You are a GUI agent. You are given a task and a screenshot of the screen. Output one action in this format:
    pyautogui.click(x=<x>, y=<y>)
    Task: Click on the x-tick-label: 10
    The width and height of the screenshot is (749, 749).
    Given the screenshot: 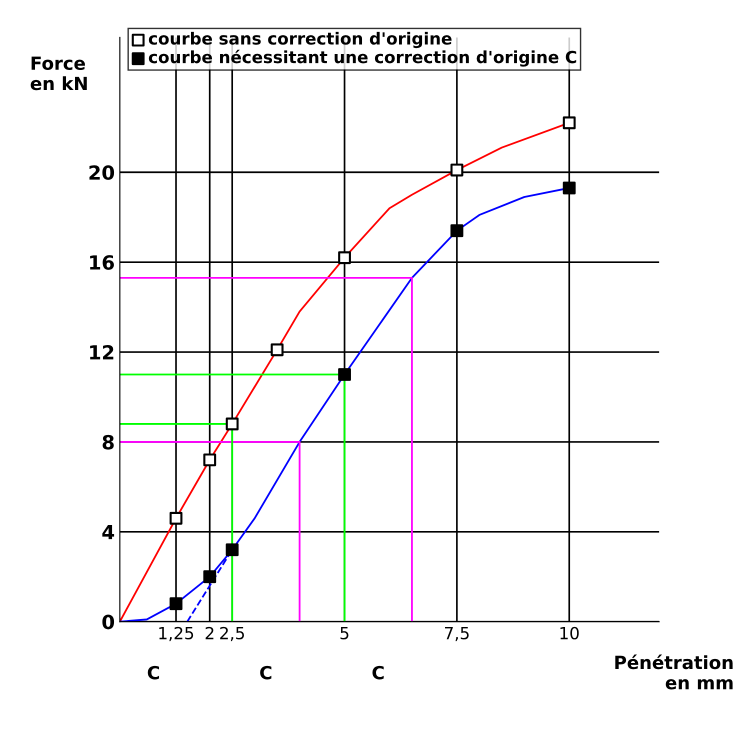 What is the action you would take?
    pyautogui.click(x=569, y=633)
    